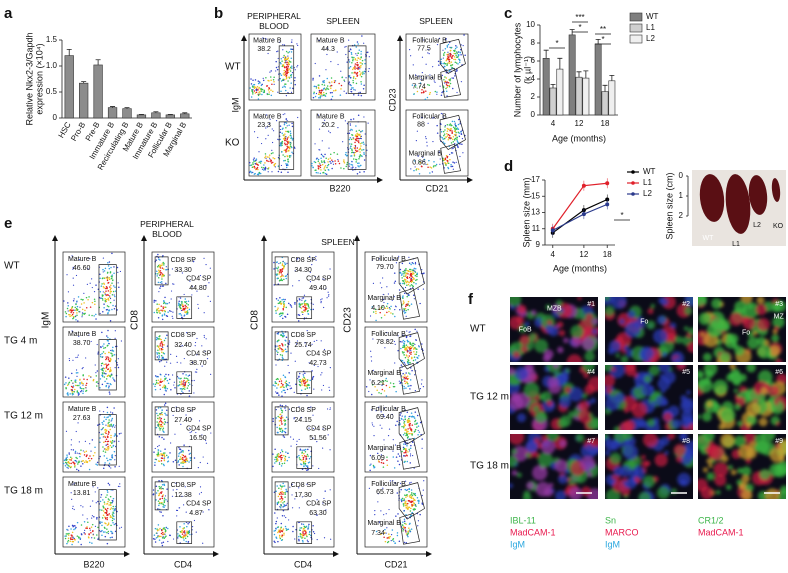 The height and width of the screenshot is (573, 788). Describe the element at coordinates (198, 438) in the screenshot. I see `gate-value: 16.50` at that location.